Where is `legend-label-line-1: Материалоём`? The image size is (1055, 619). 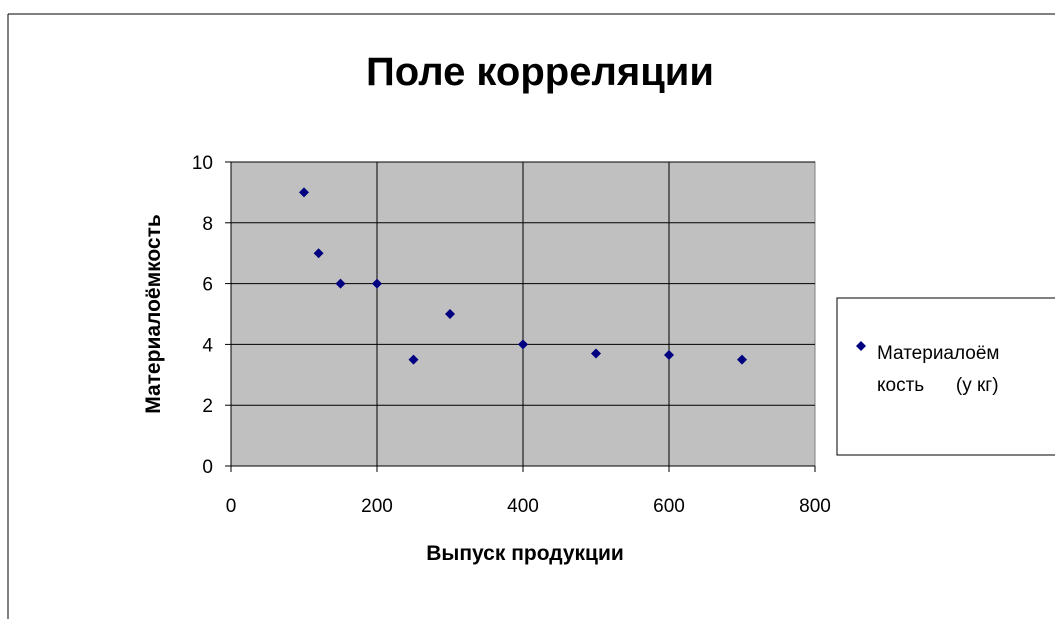
legend-label-line-1: Материалоём is located at coordinates (938, 353).